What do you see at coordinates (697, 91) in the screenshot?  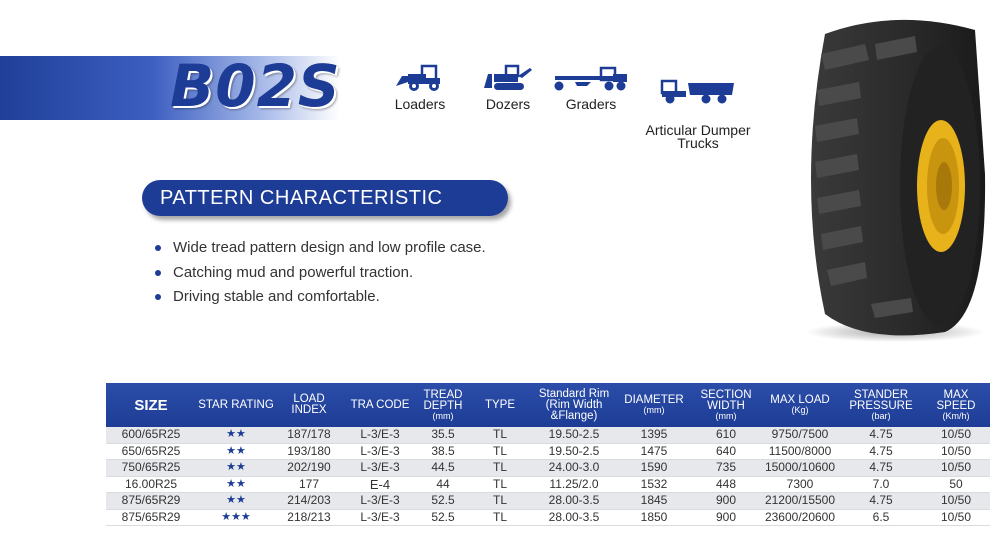 I see `dumper-truck-icon` at bounding box center [697, 91].